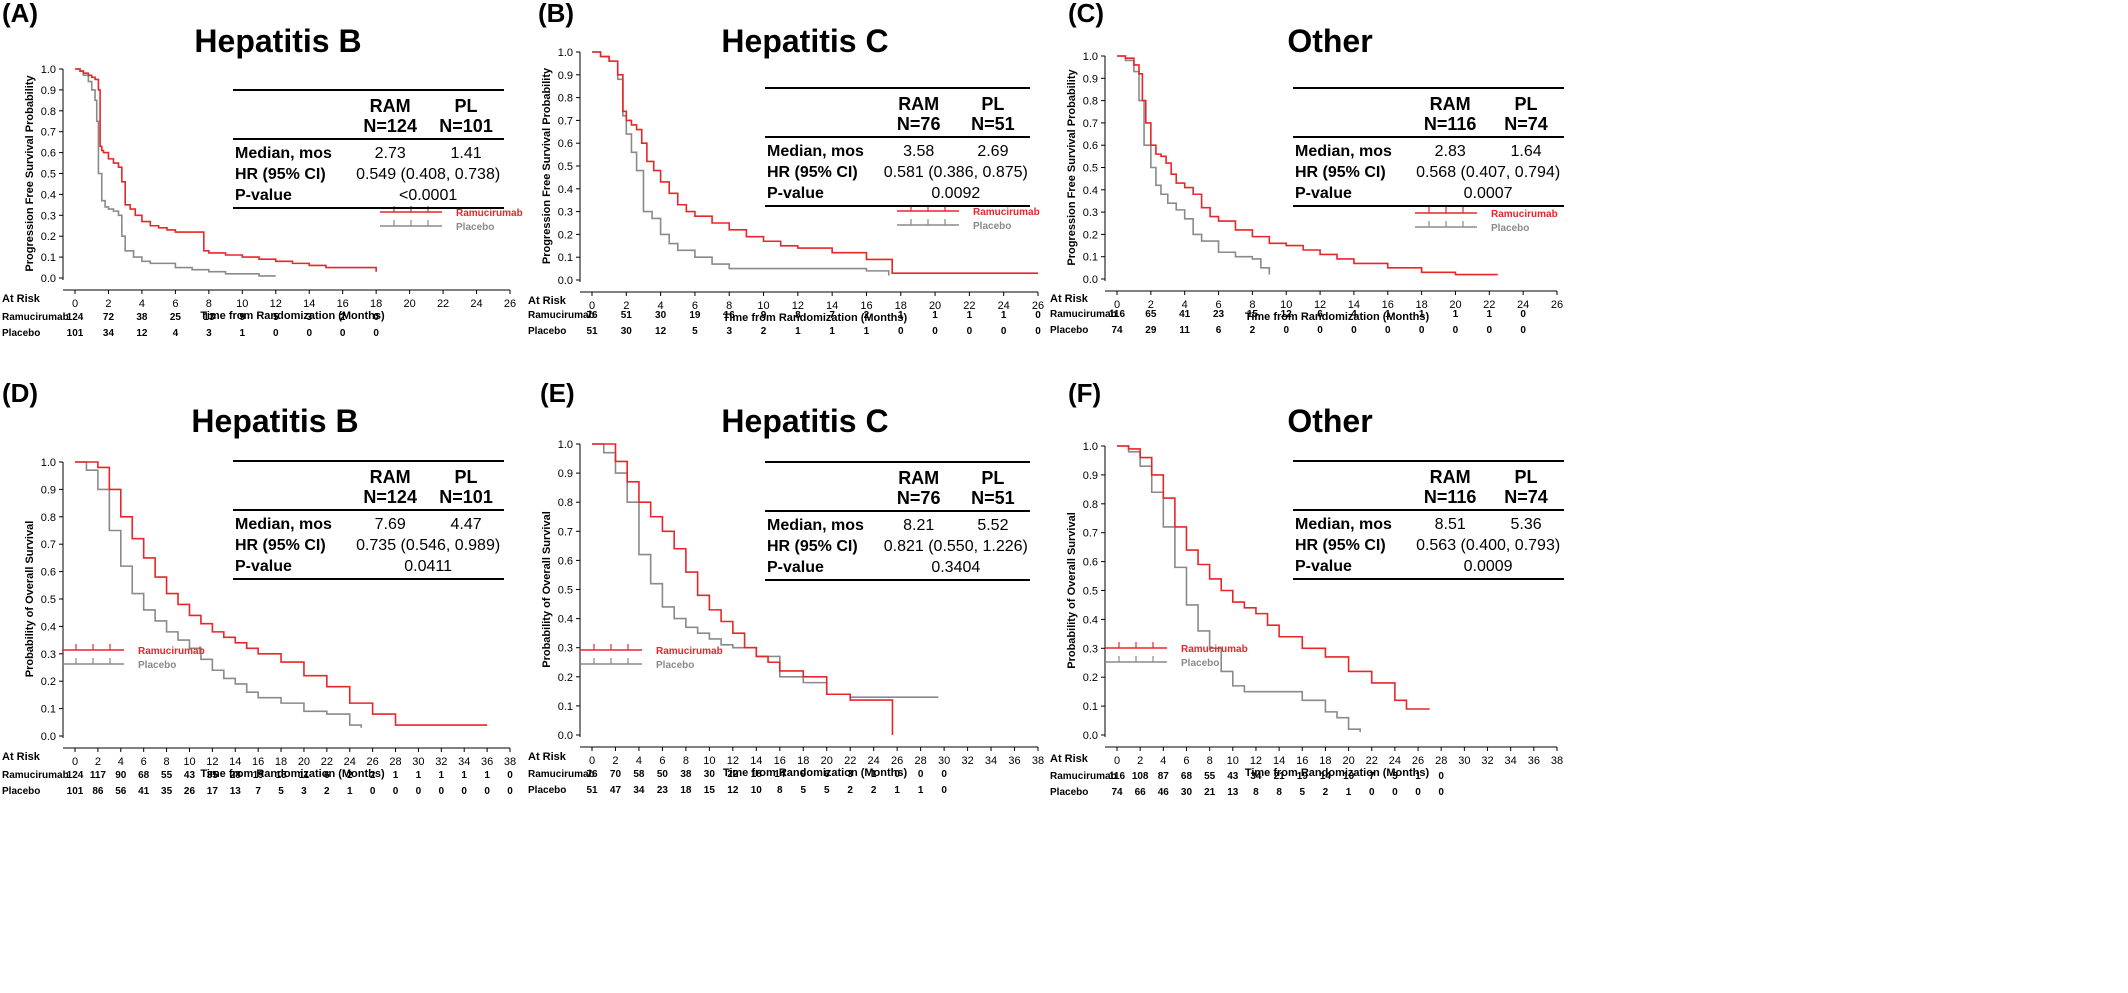 This screenshot has width=2128, height=993. I want to click on at-risk-count: 35, so click(167, 791).